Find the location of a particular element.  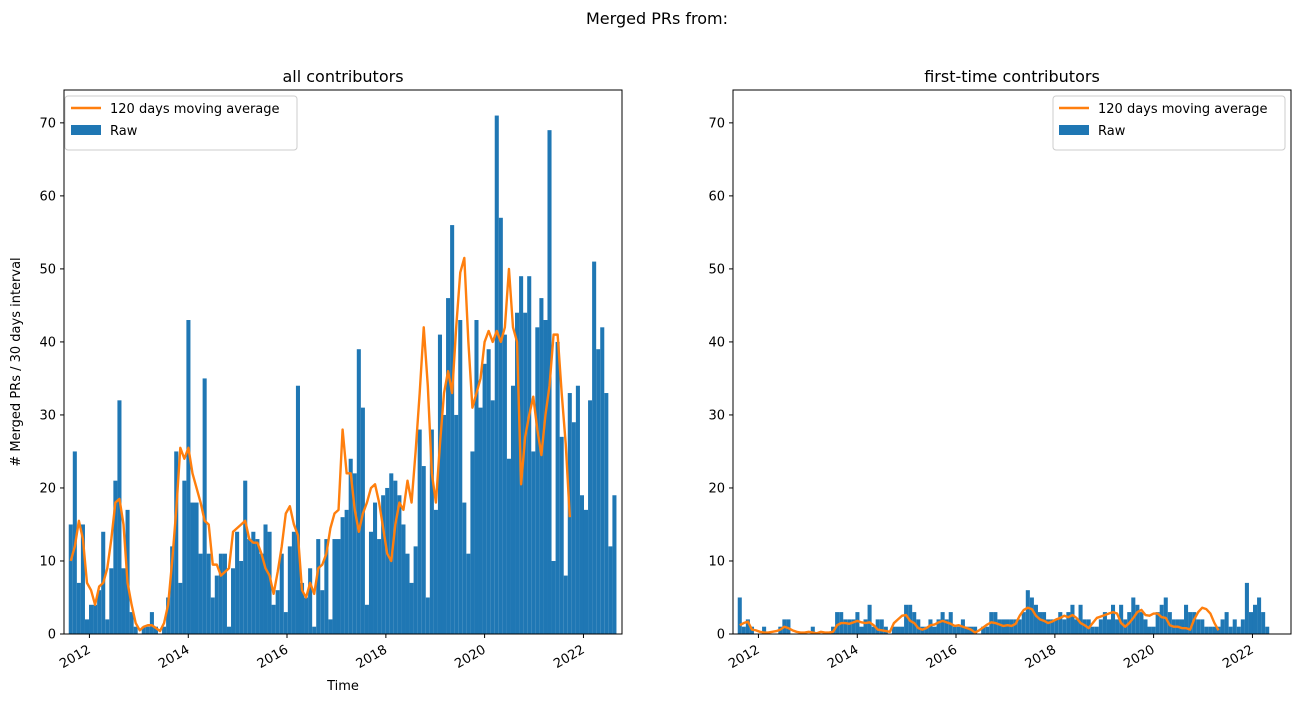

plot-area is located at coordinates (1003, 608).